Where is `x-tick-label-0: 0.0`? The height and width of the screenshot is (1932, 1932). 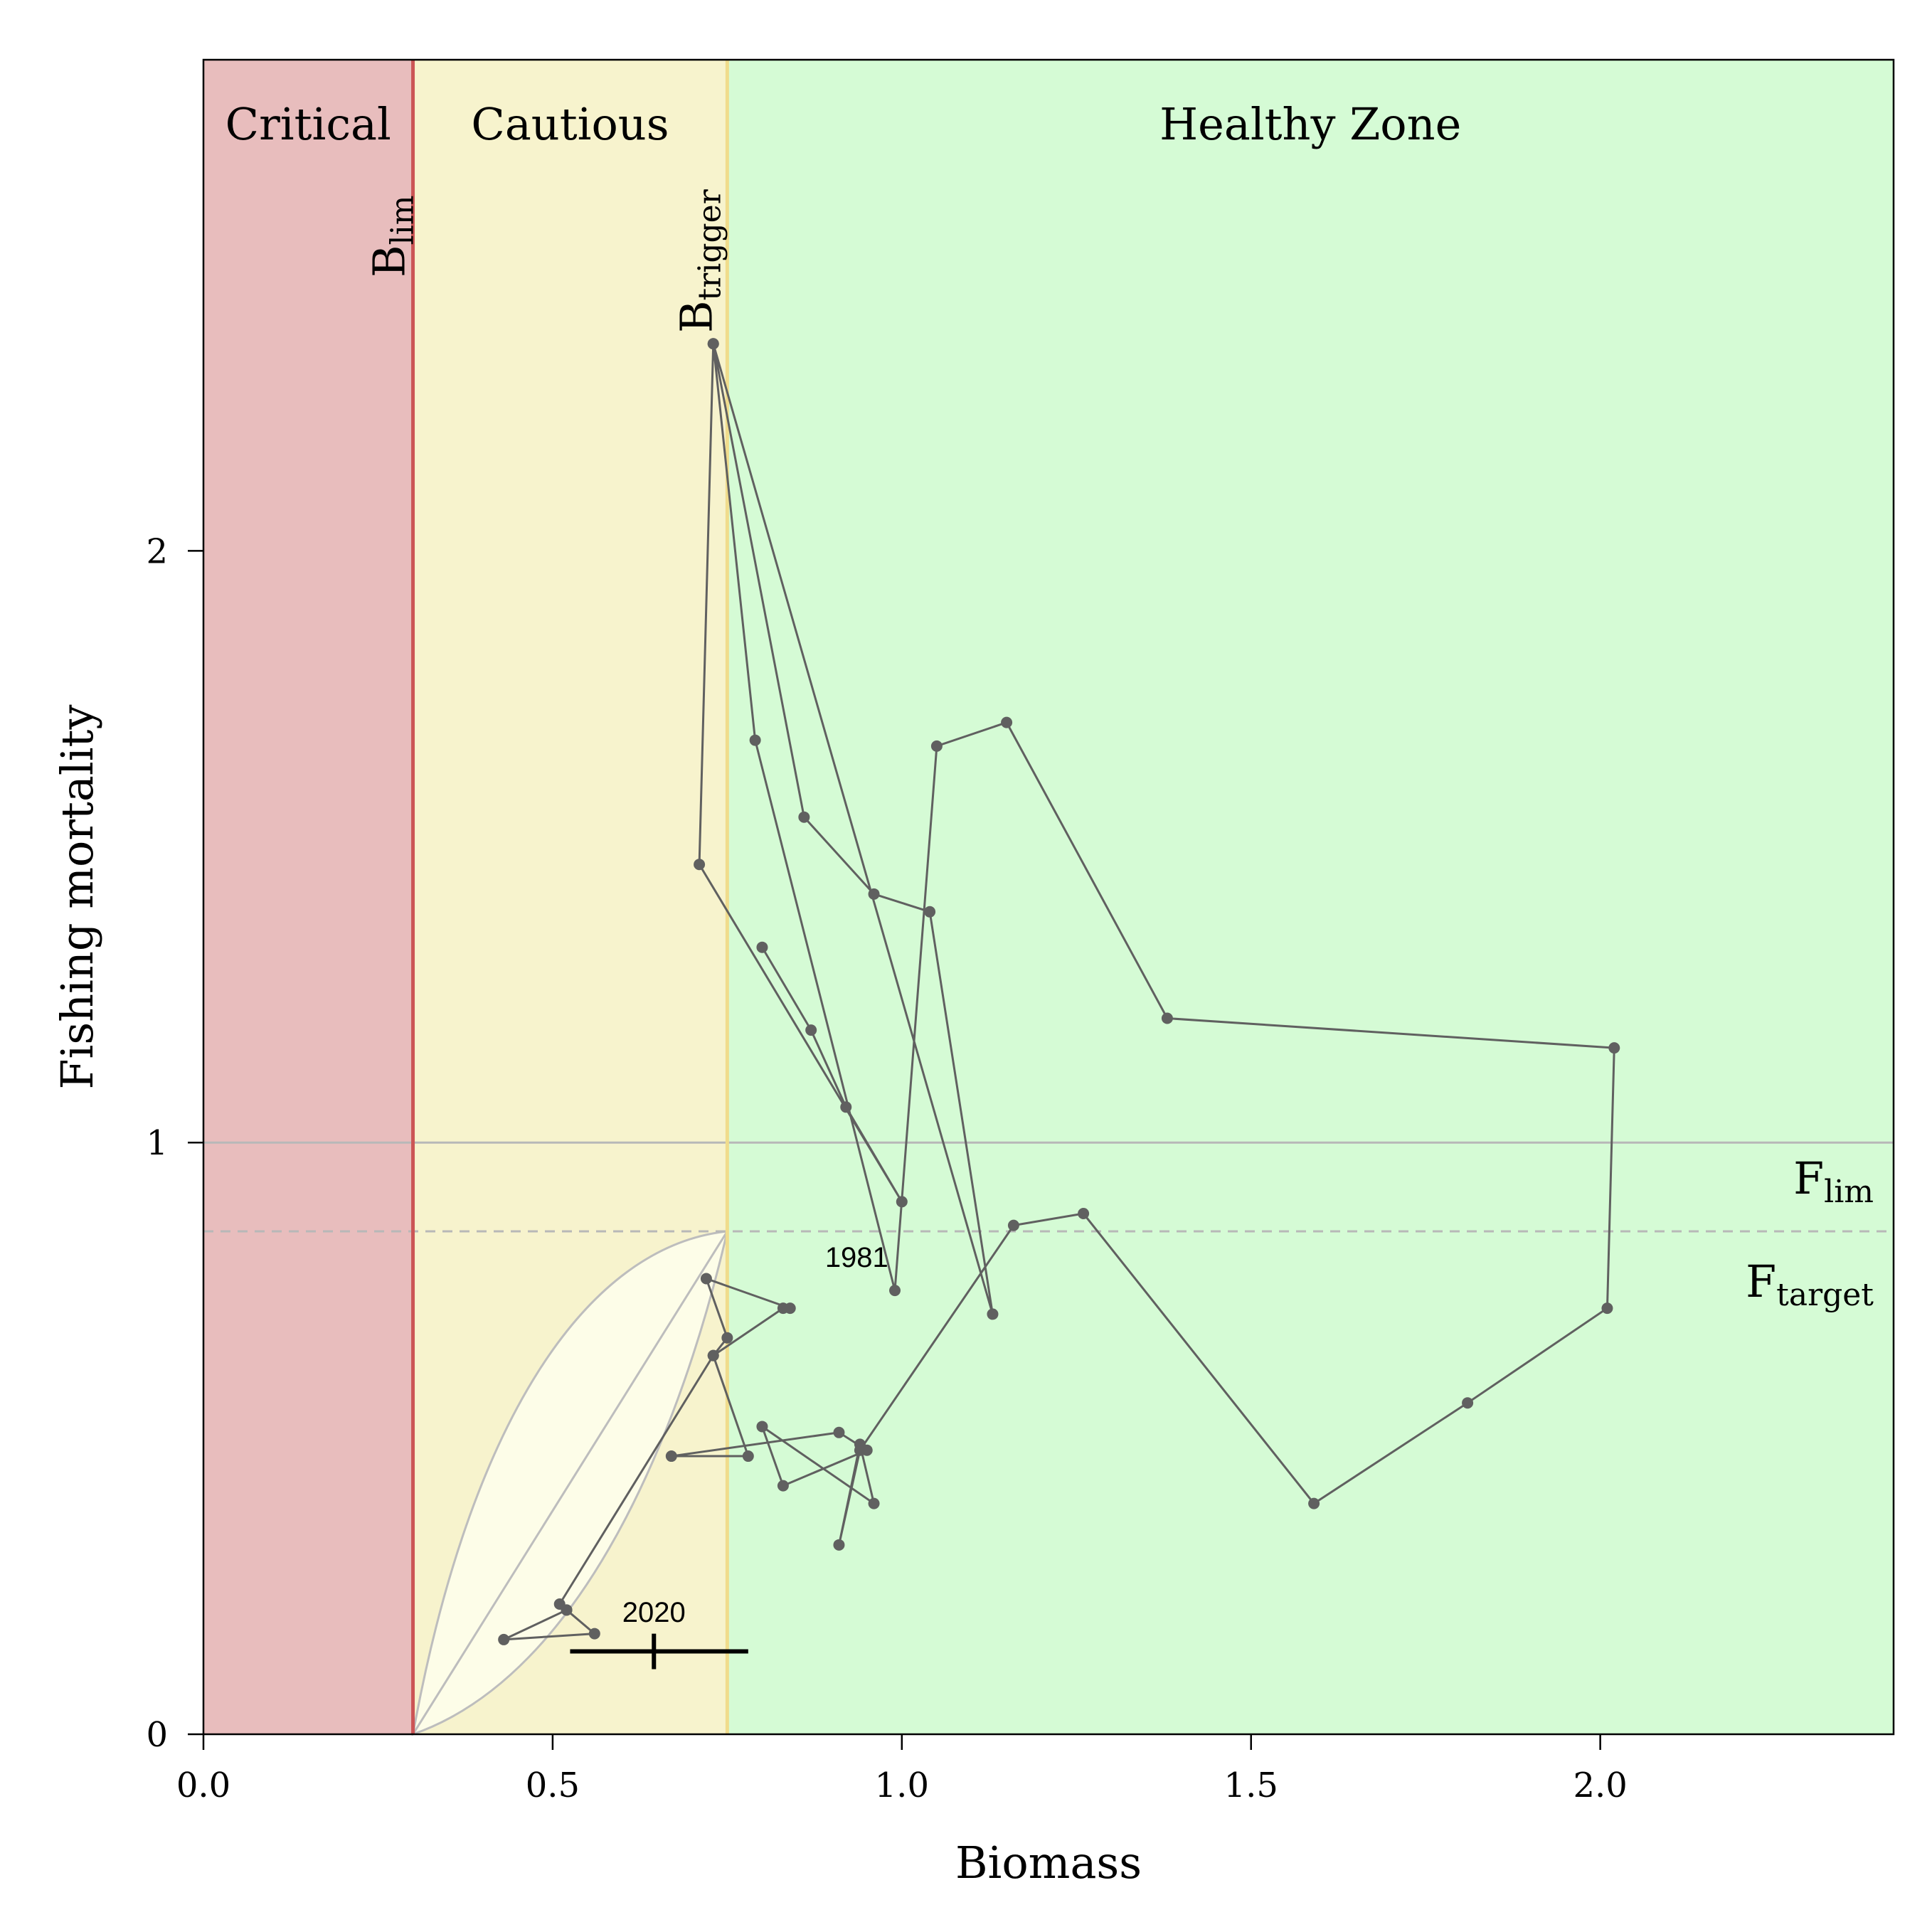
x-tick-label-0: 0.0 is located at coordinates (203, 1785).